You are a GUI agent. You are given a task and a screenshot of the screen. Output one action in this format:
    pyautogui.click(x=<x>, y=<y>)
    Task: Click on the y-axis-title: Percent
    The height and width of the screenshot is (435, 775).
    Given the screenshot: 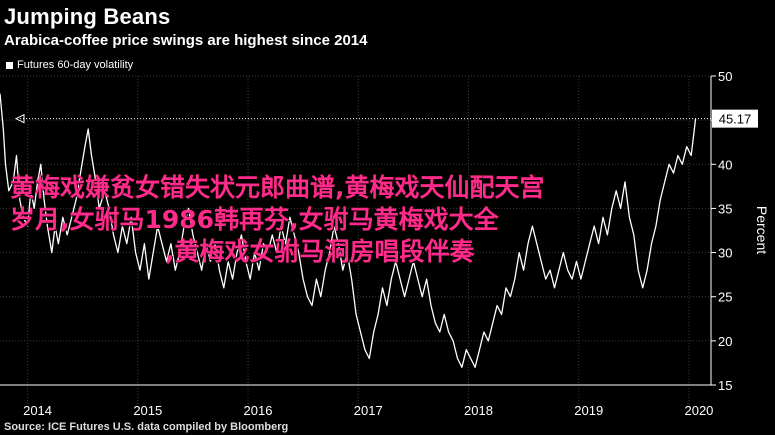 What is the action you would take?
    pyautogui.click(x=762, y=230)
    